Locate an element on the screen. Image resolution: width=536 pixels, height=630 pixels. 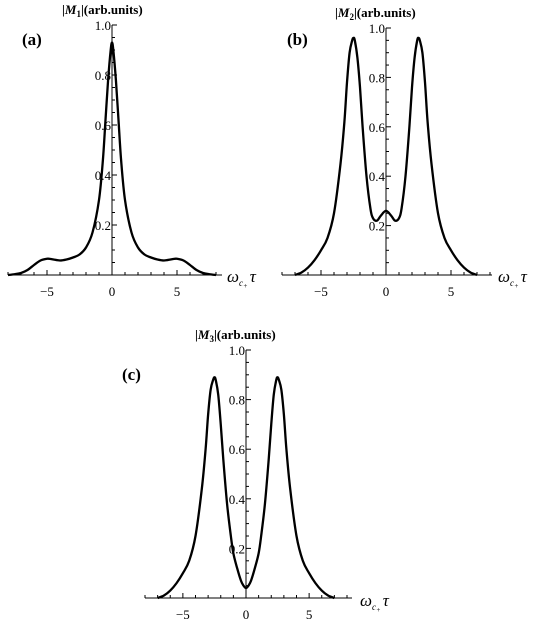
panel-label: (a) is located at coordinates (32, 39).